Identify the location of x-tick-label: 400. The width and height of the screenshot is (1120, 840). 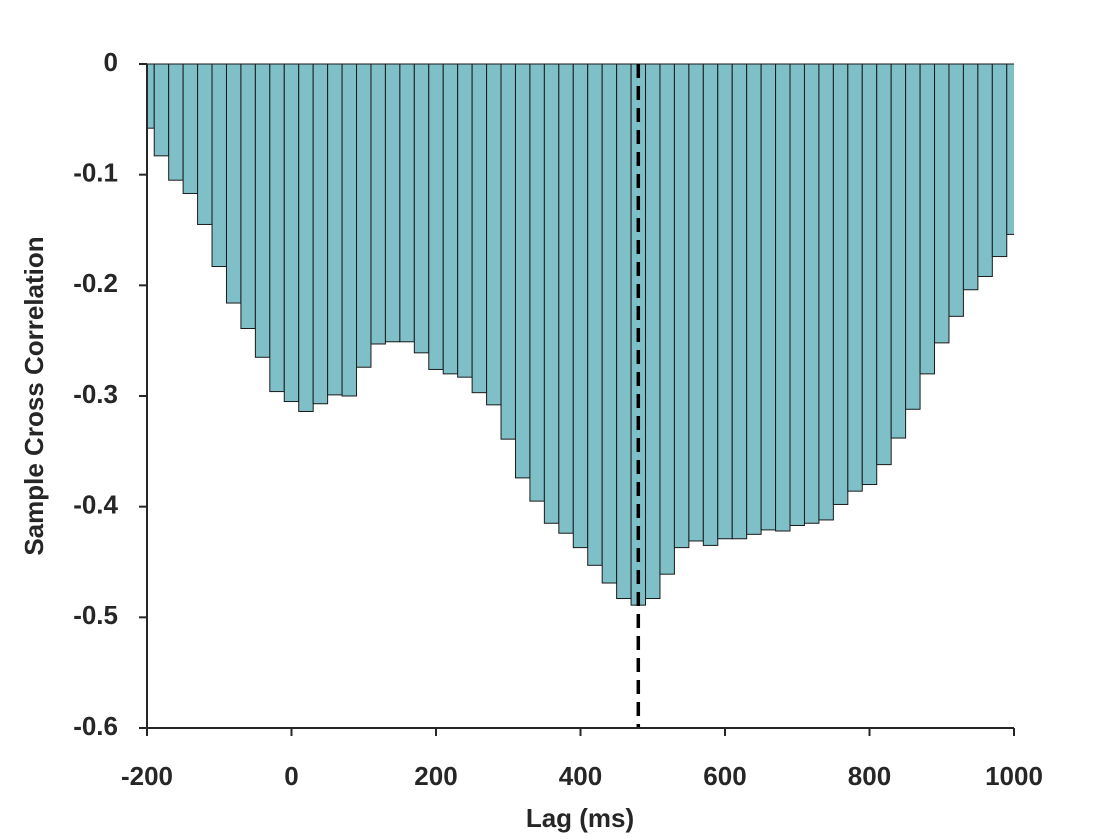
(580, 776).